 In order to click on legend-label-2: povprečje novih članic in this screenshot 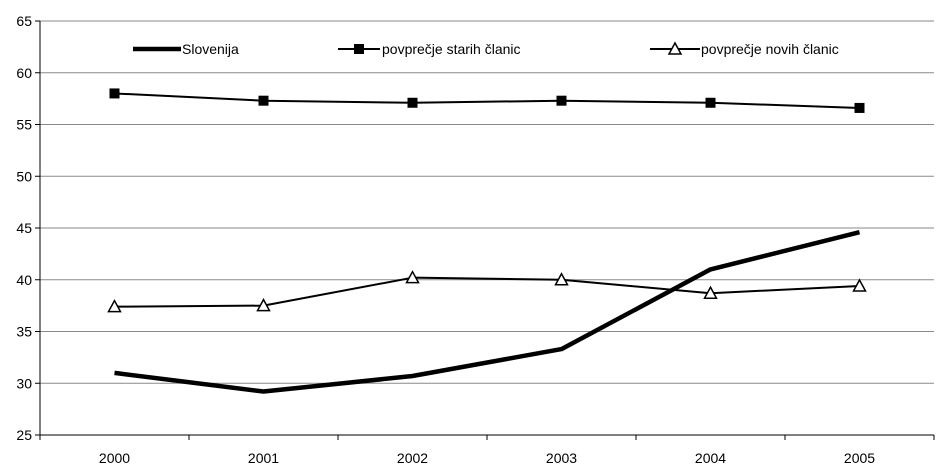, I will do `click(770, 49)`.